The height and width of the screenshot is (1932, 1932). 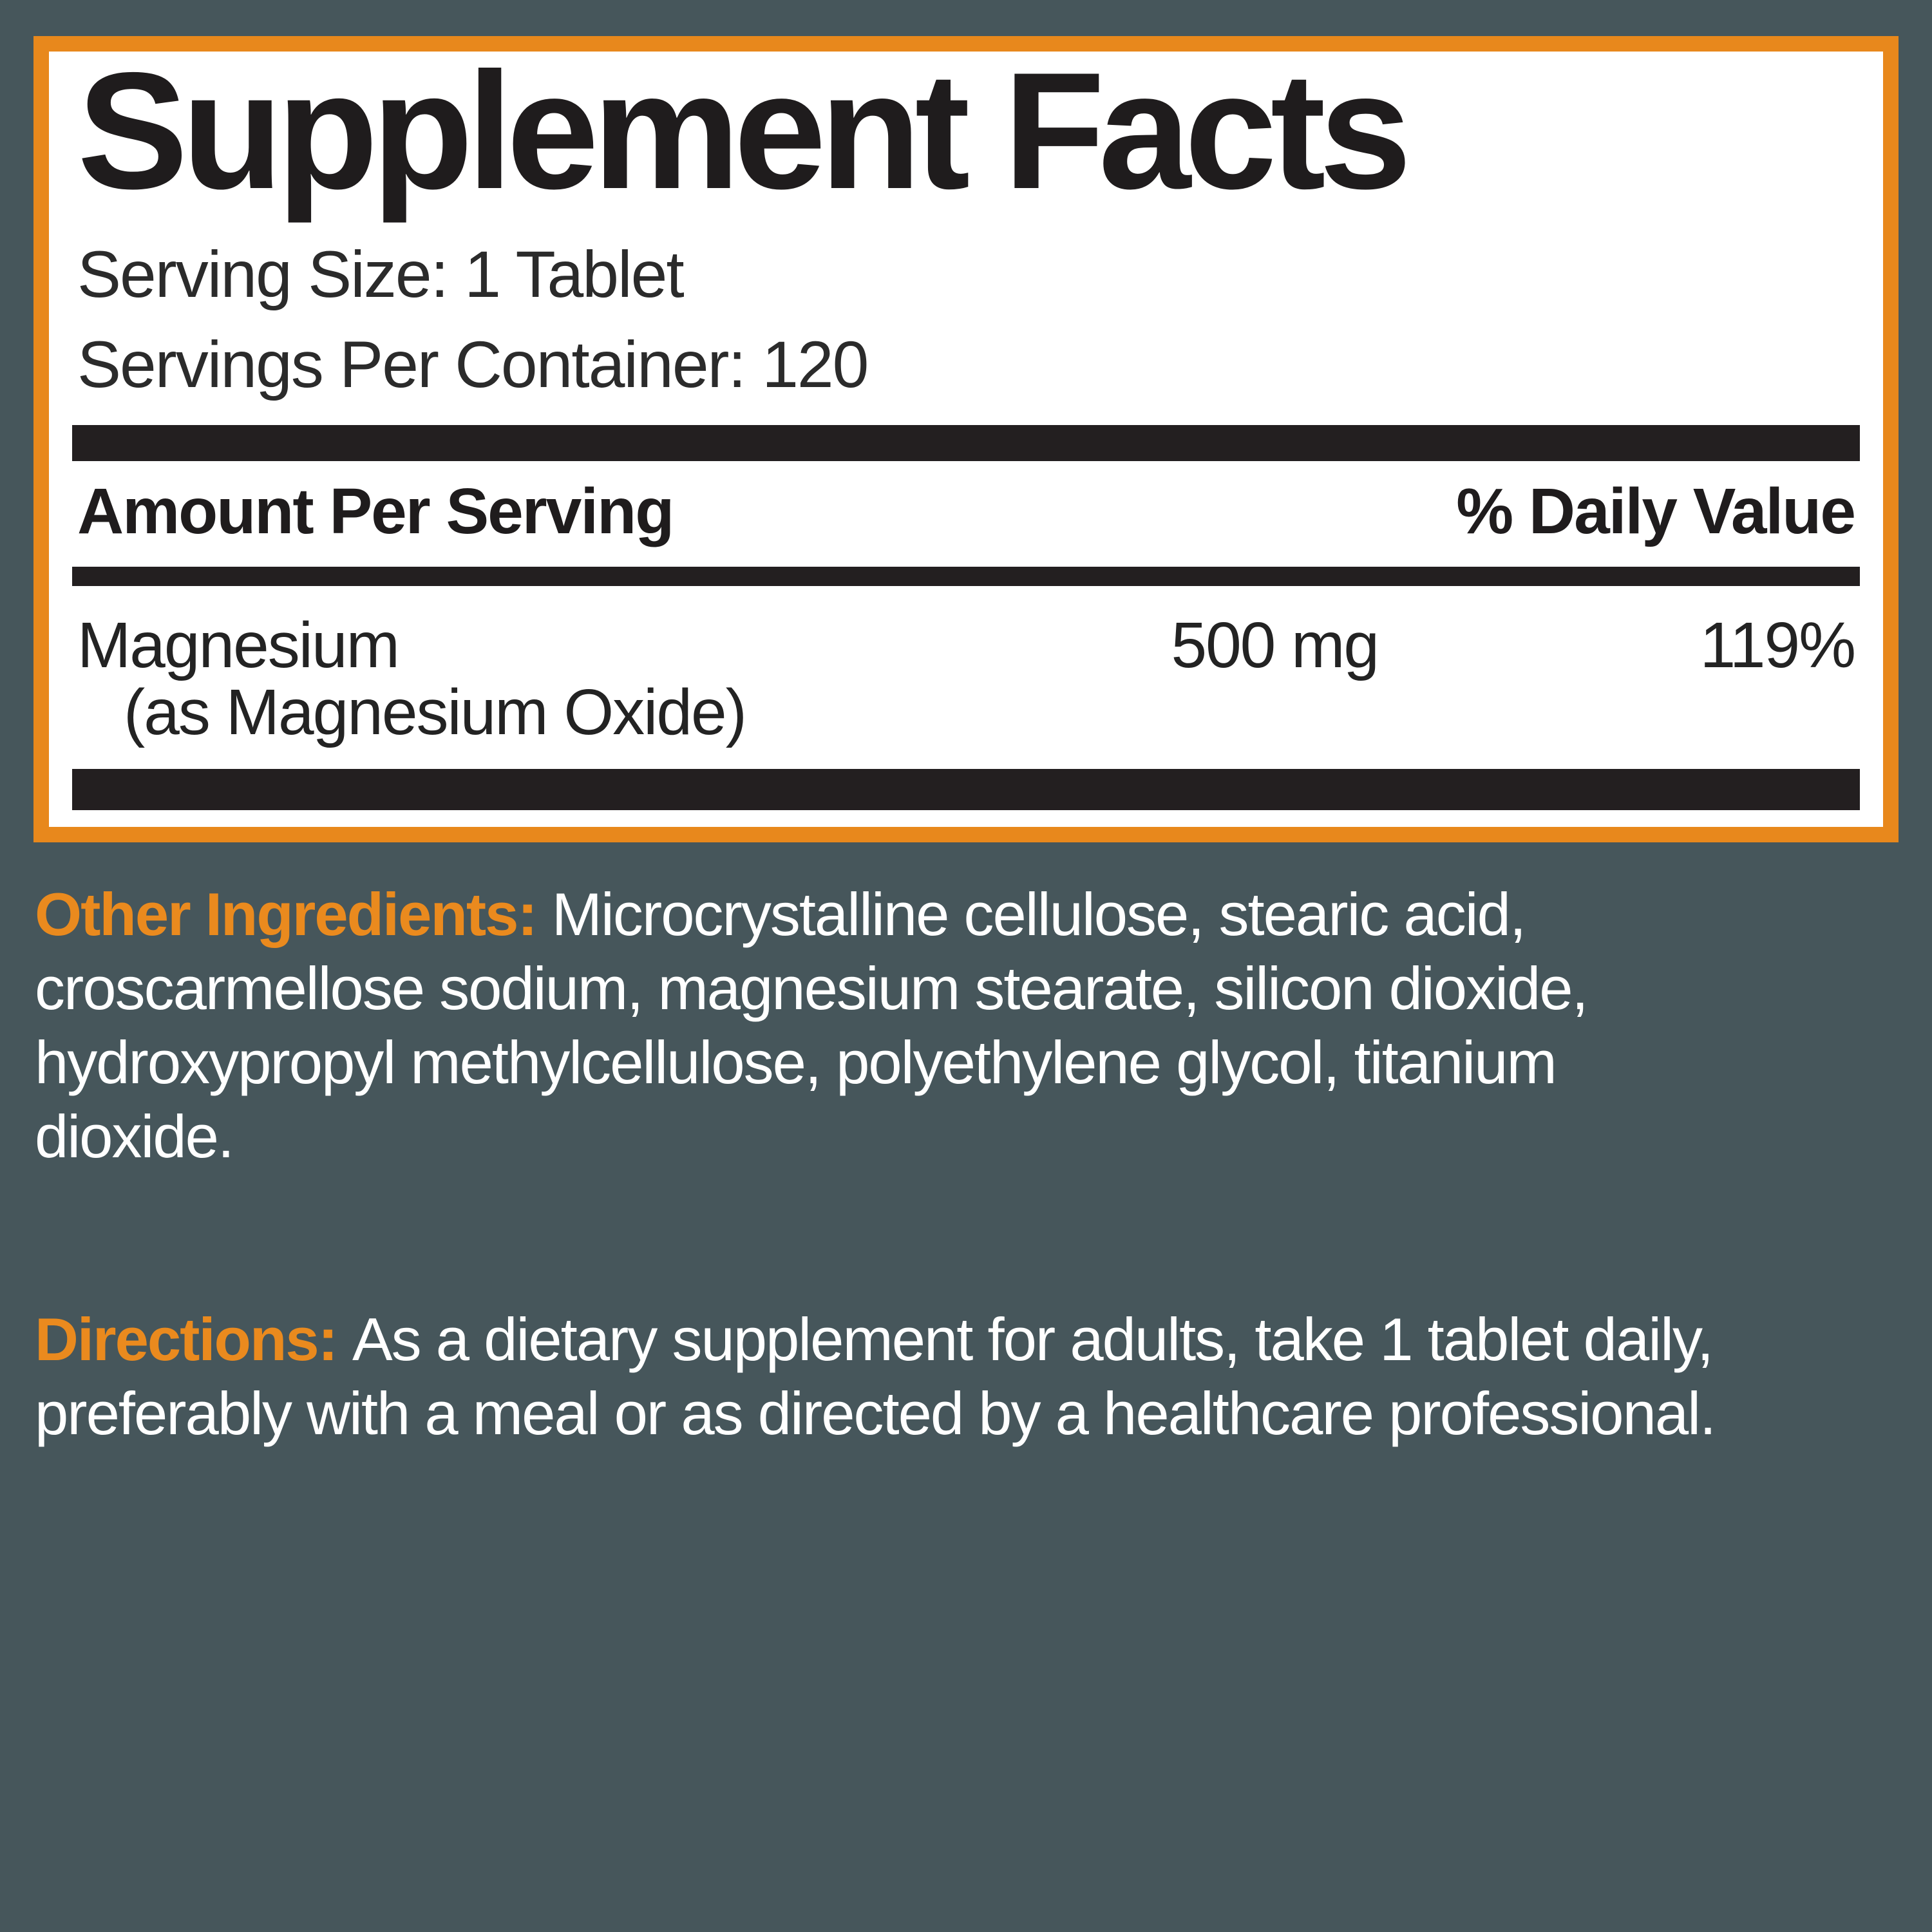 I want to click on serving-size: Serving Size: 1 Tablet, so click(x=381, y=274).